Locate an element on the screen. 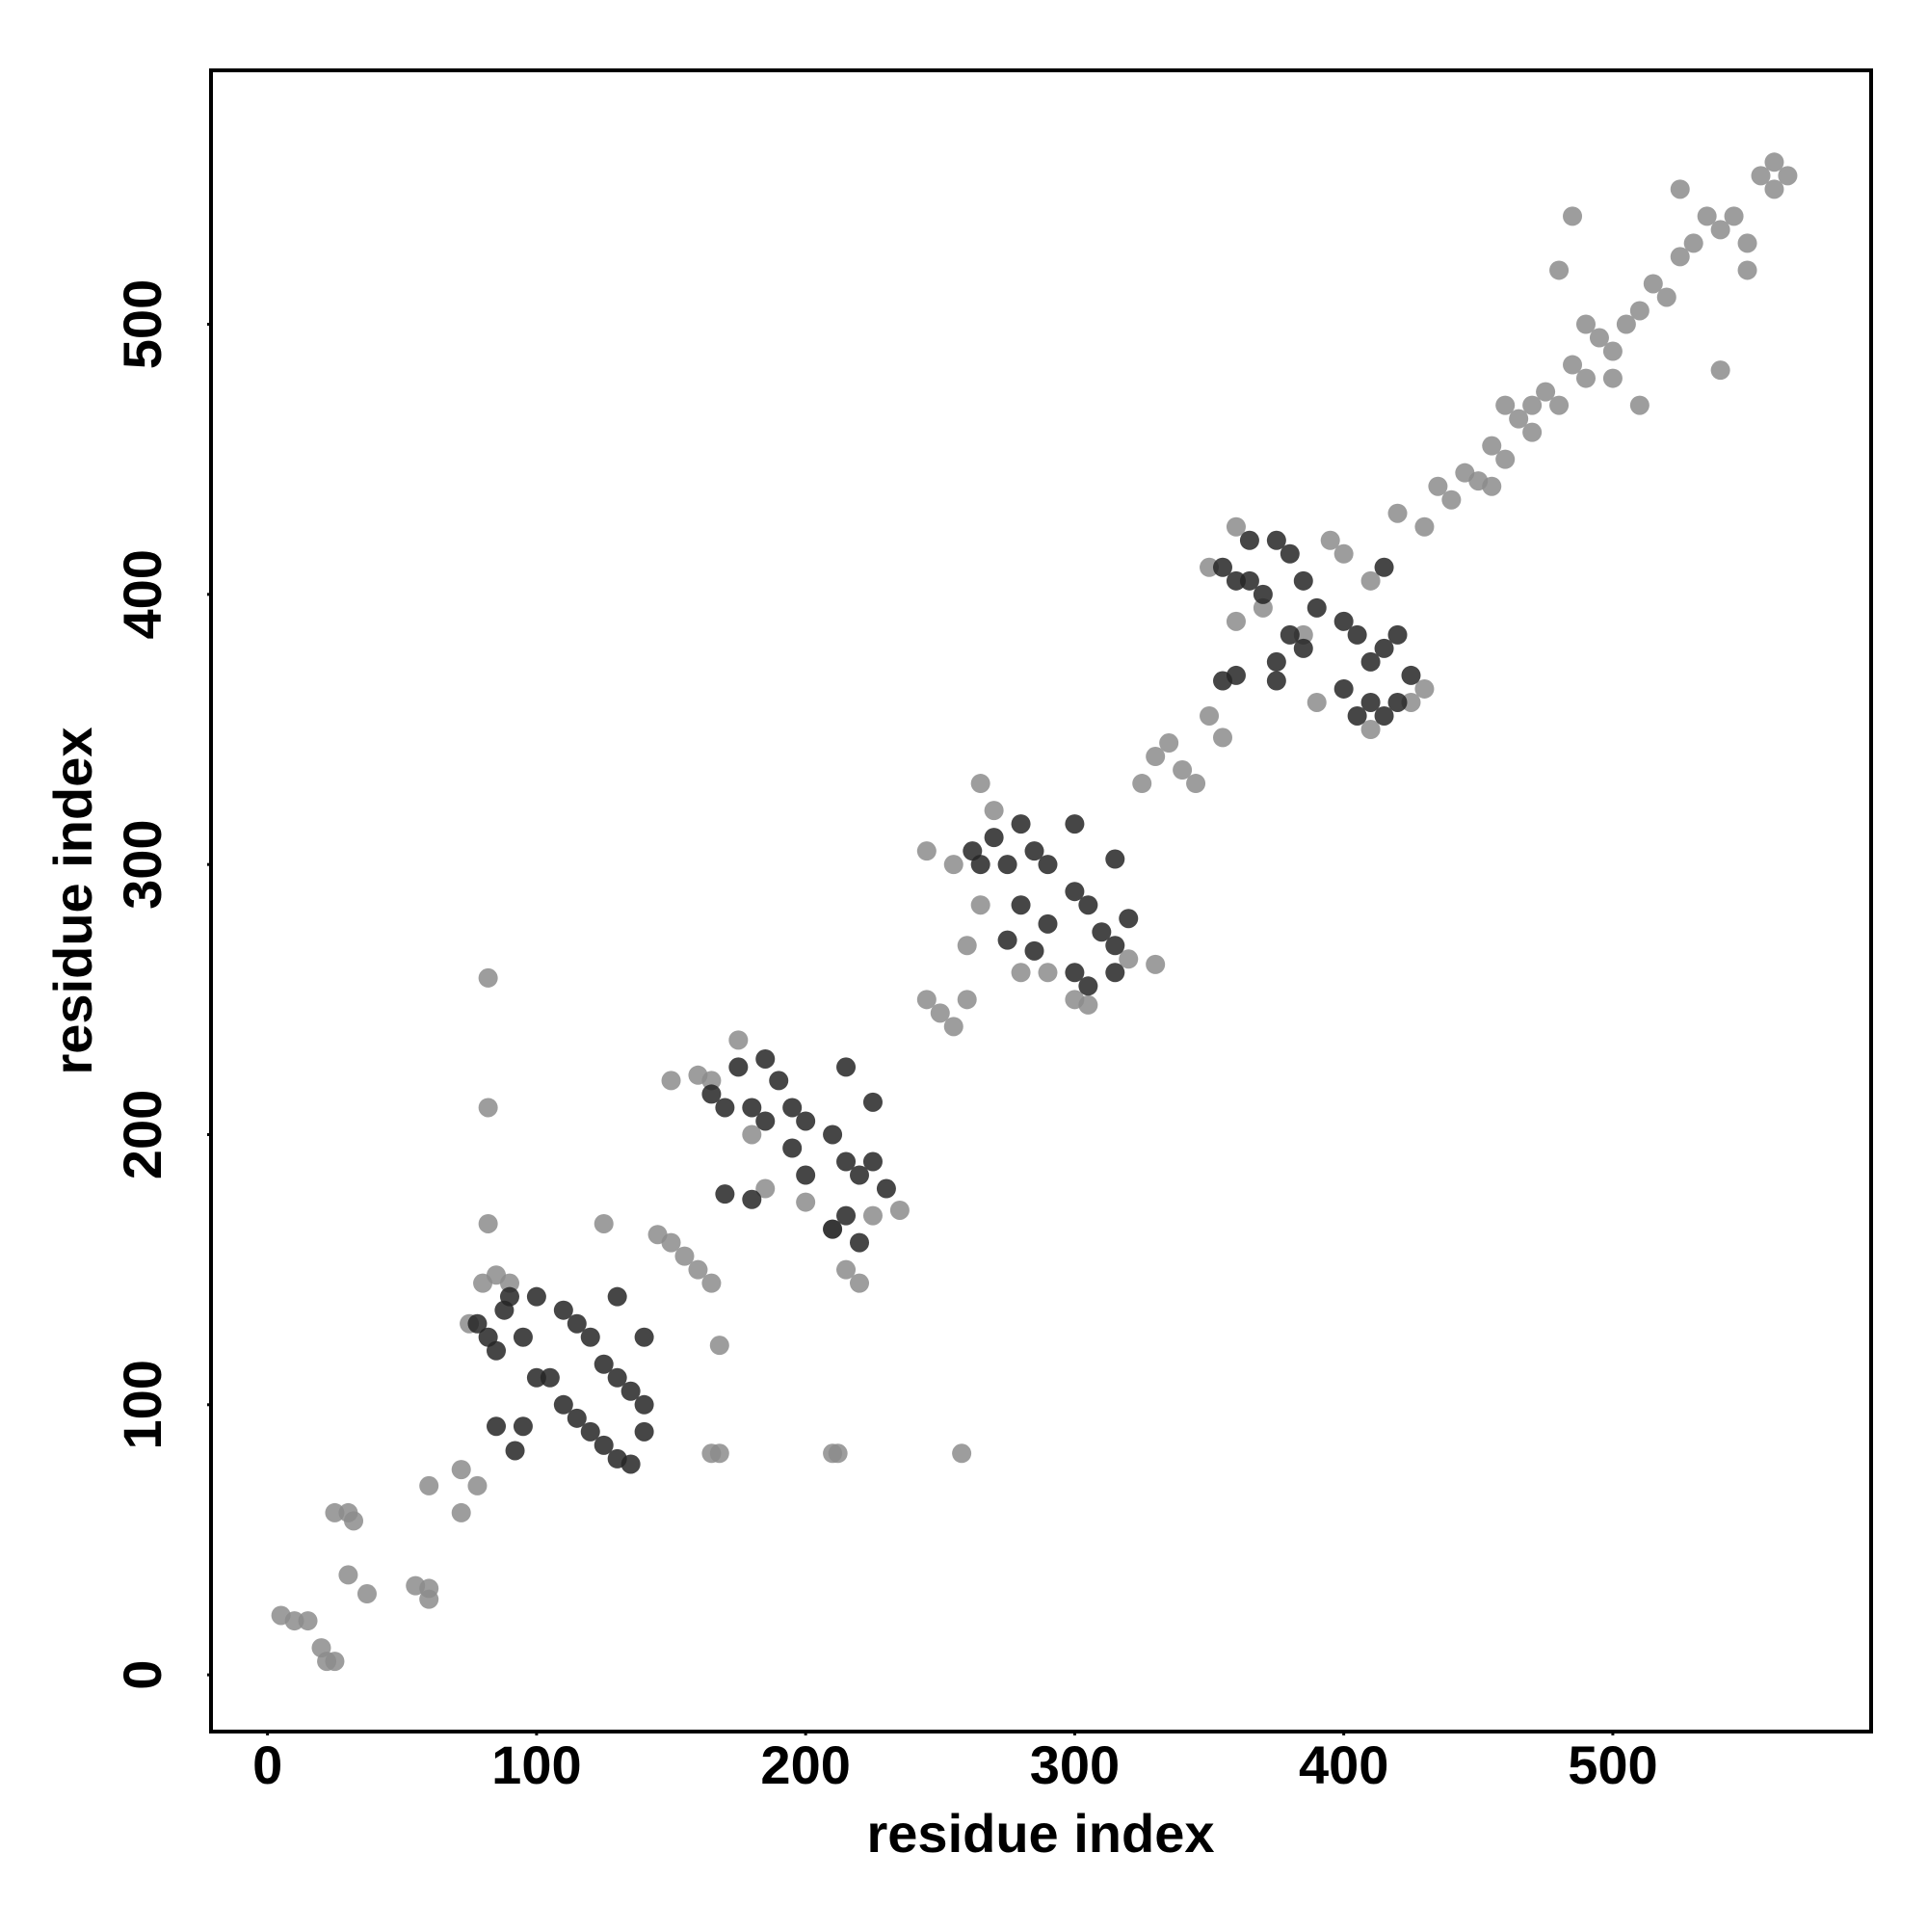 The width and height of the screenshot is (1927, 1932). x-tick-label: 400 is located at coordinates (1343, 1764).